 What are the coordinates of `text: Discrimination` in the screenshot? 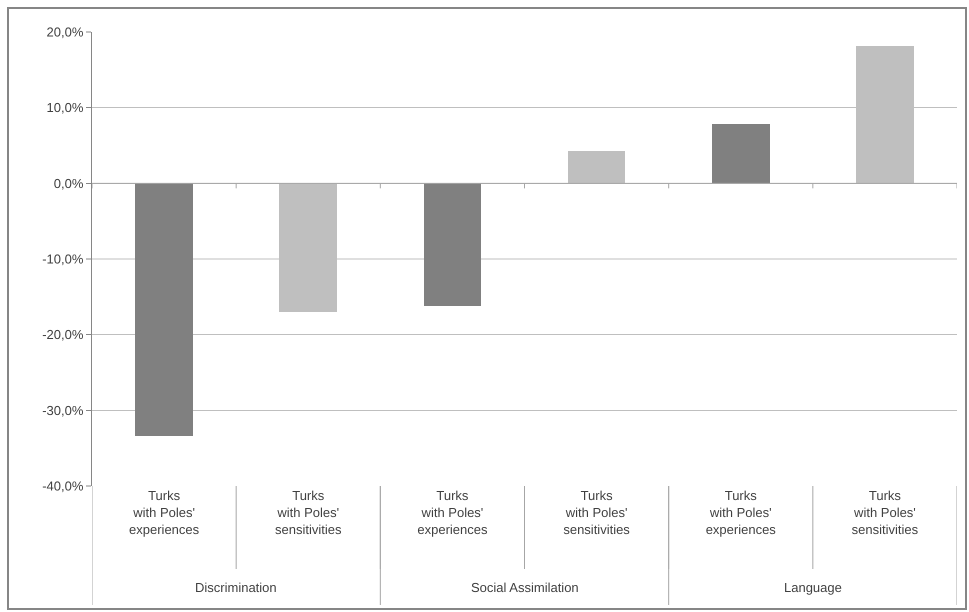 It's located at (236, 587).